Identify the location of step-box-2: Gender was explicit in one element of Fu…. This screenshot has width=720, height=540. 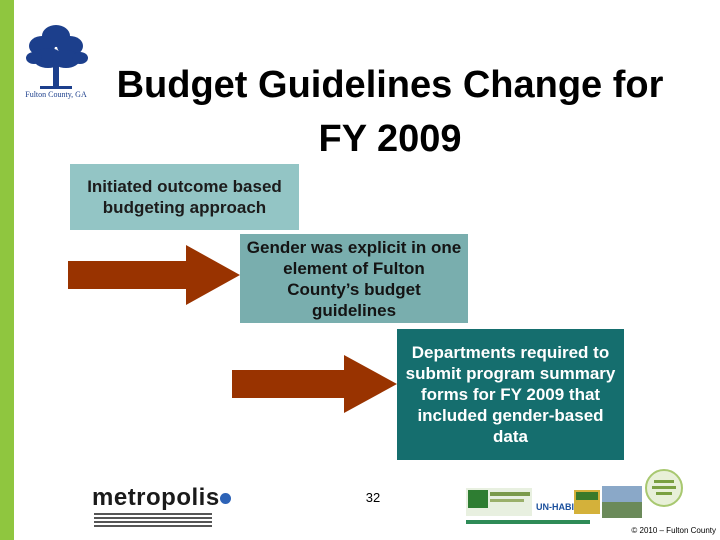
(354, 278).